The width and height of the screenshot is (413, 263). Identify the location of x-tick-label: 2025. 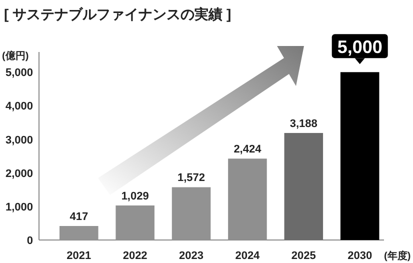
(303, 256).